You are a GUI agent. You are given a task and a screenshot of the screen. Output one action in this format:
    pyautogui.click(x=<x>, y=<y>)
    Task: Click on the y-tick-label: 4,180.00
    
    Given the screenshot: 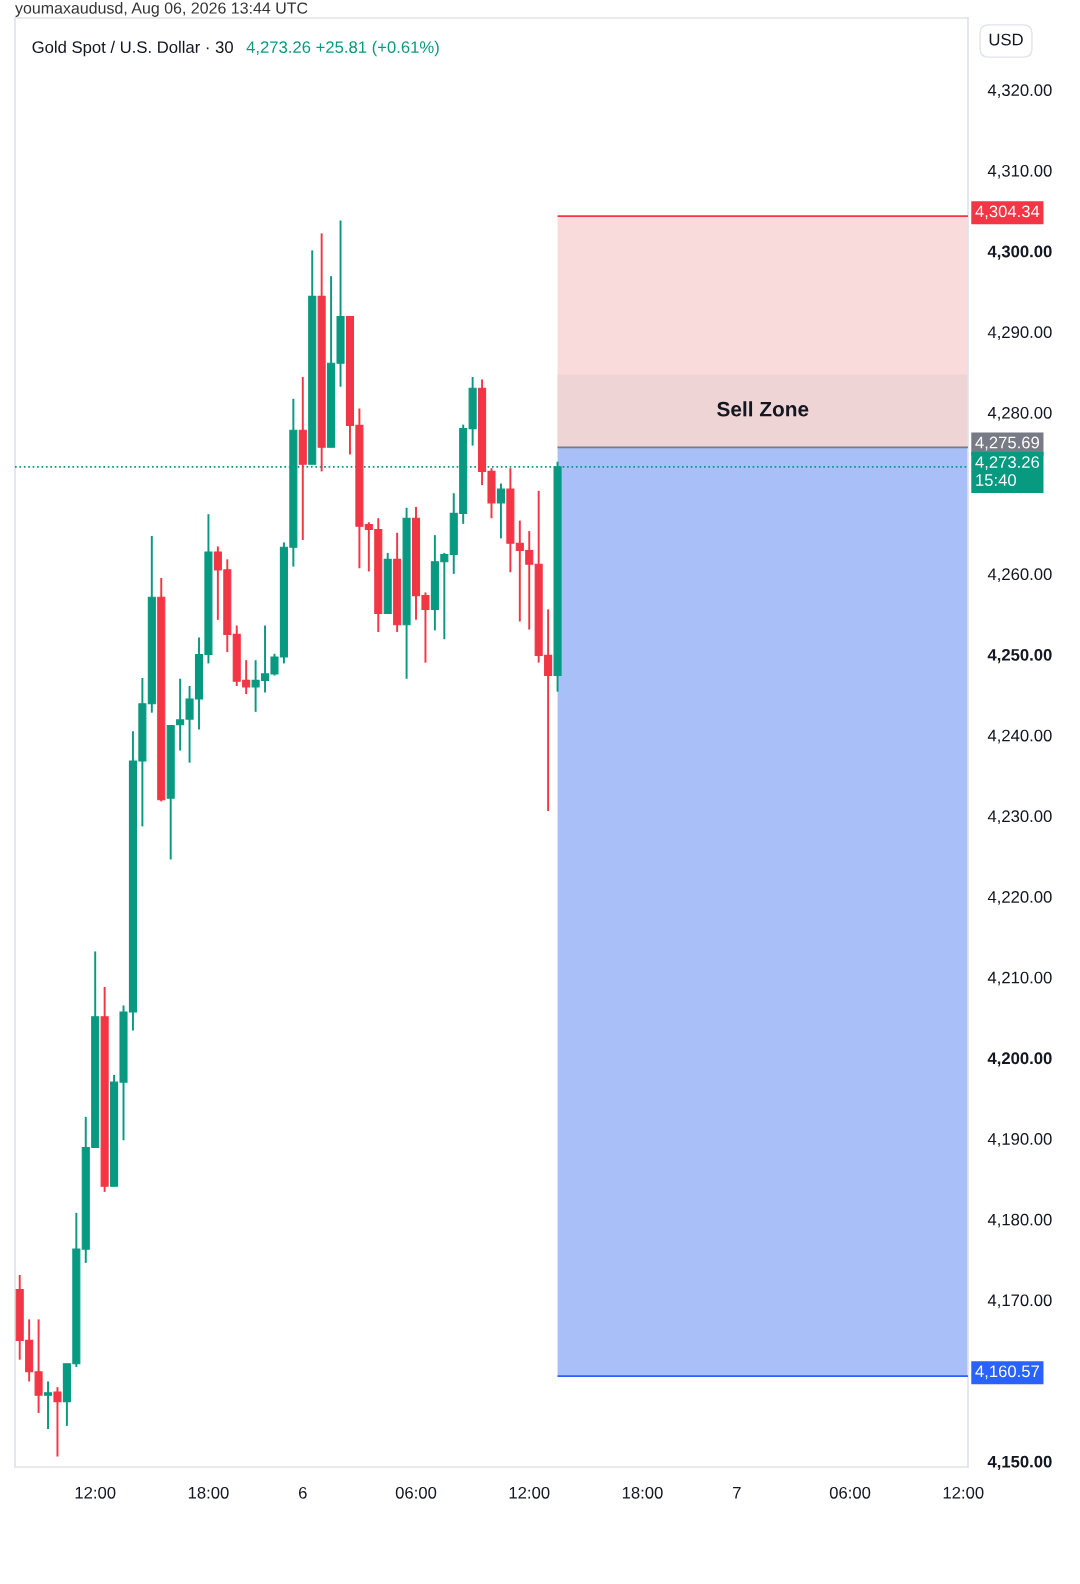 What is the action you would take?
    pyautogui.click(x=1019, y=1220)
    